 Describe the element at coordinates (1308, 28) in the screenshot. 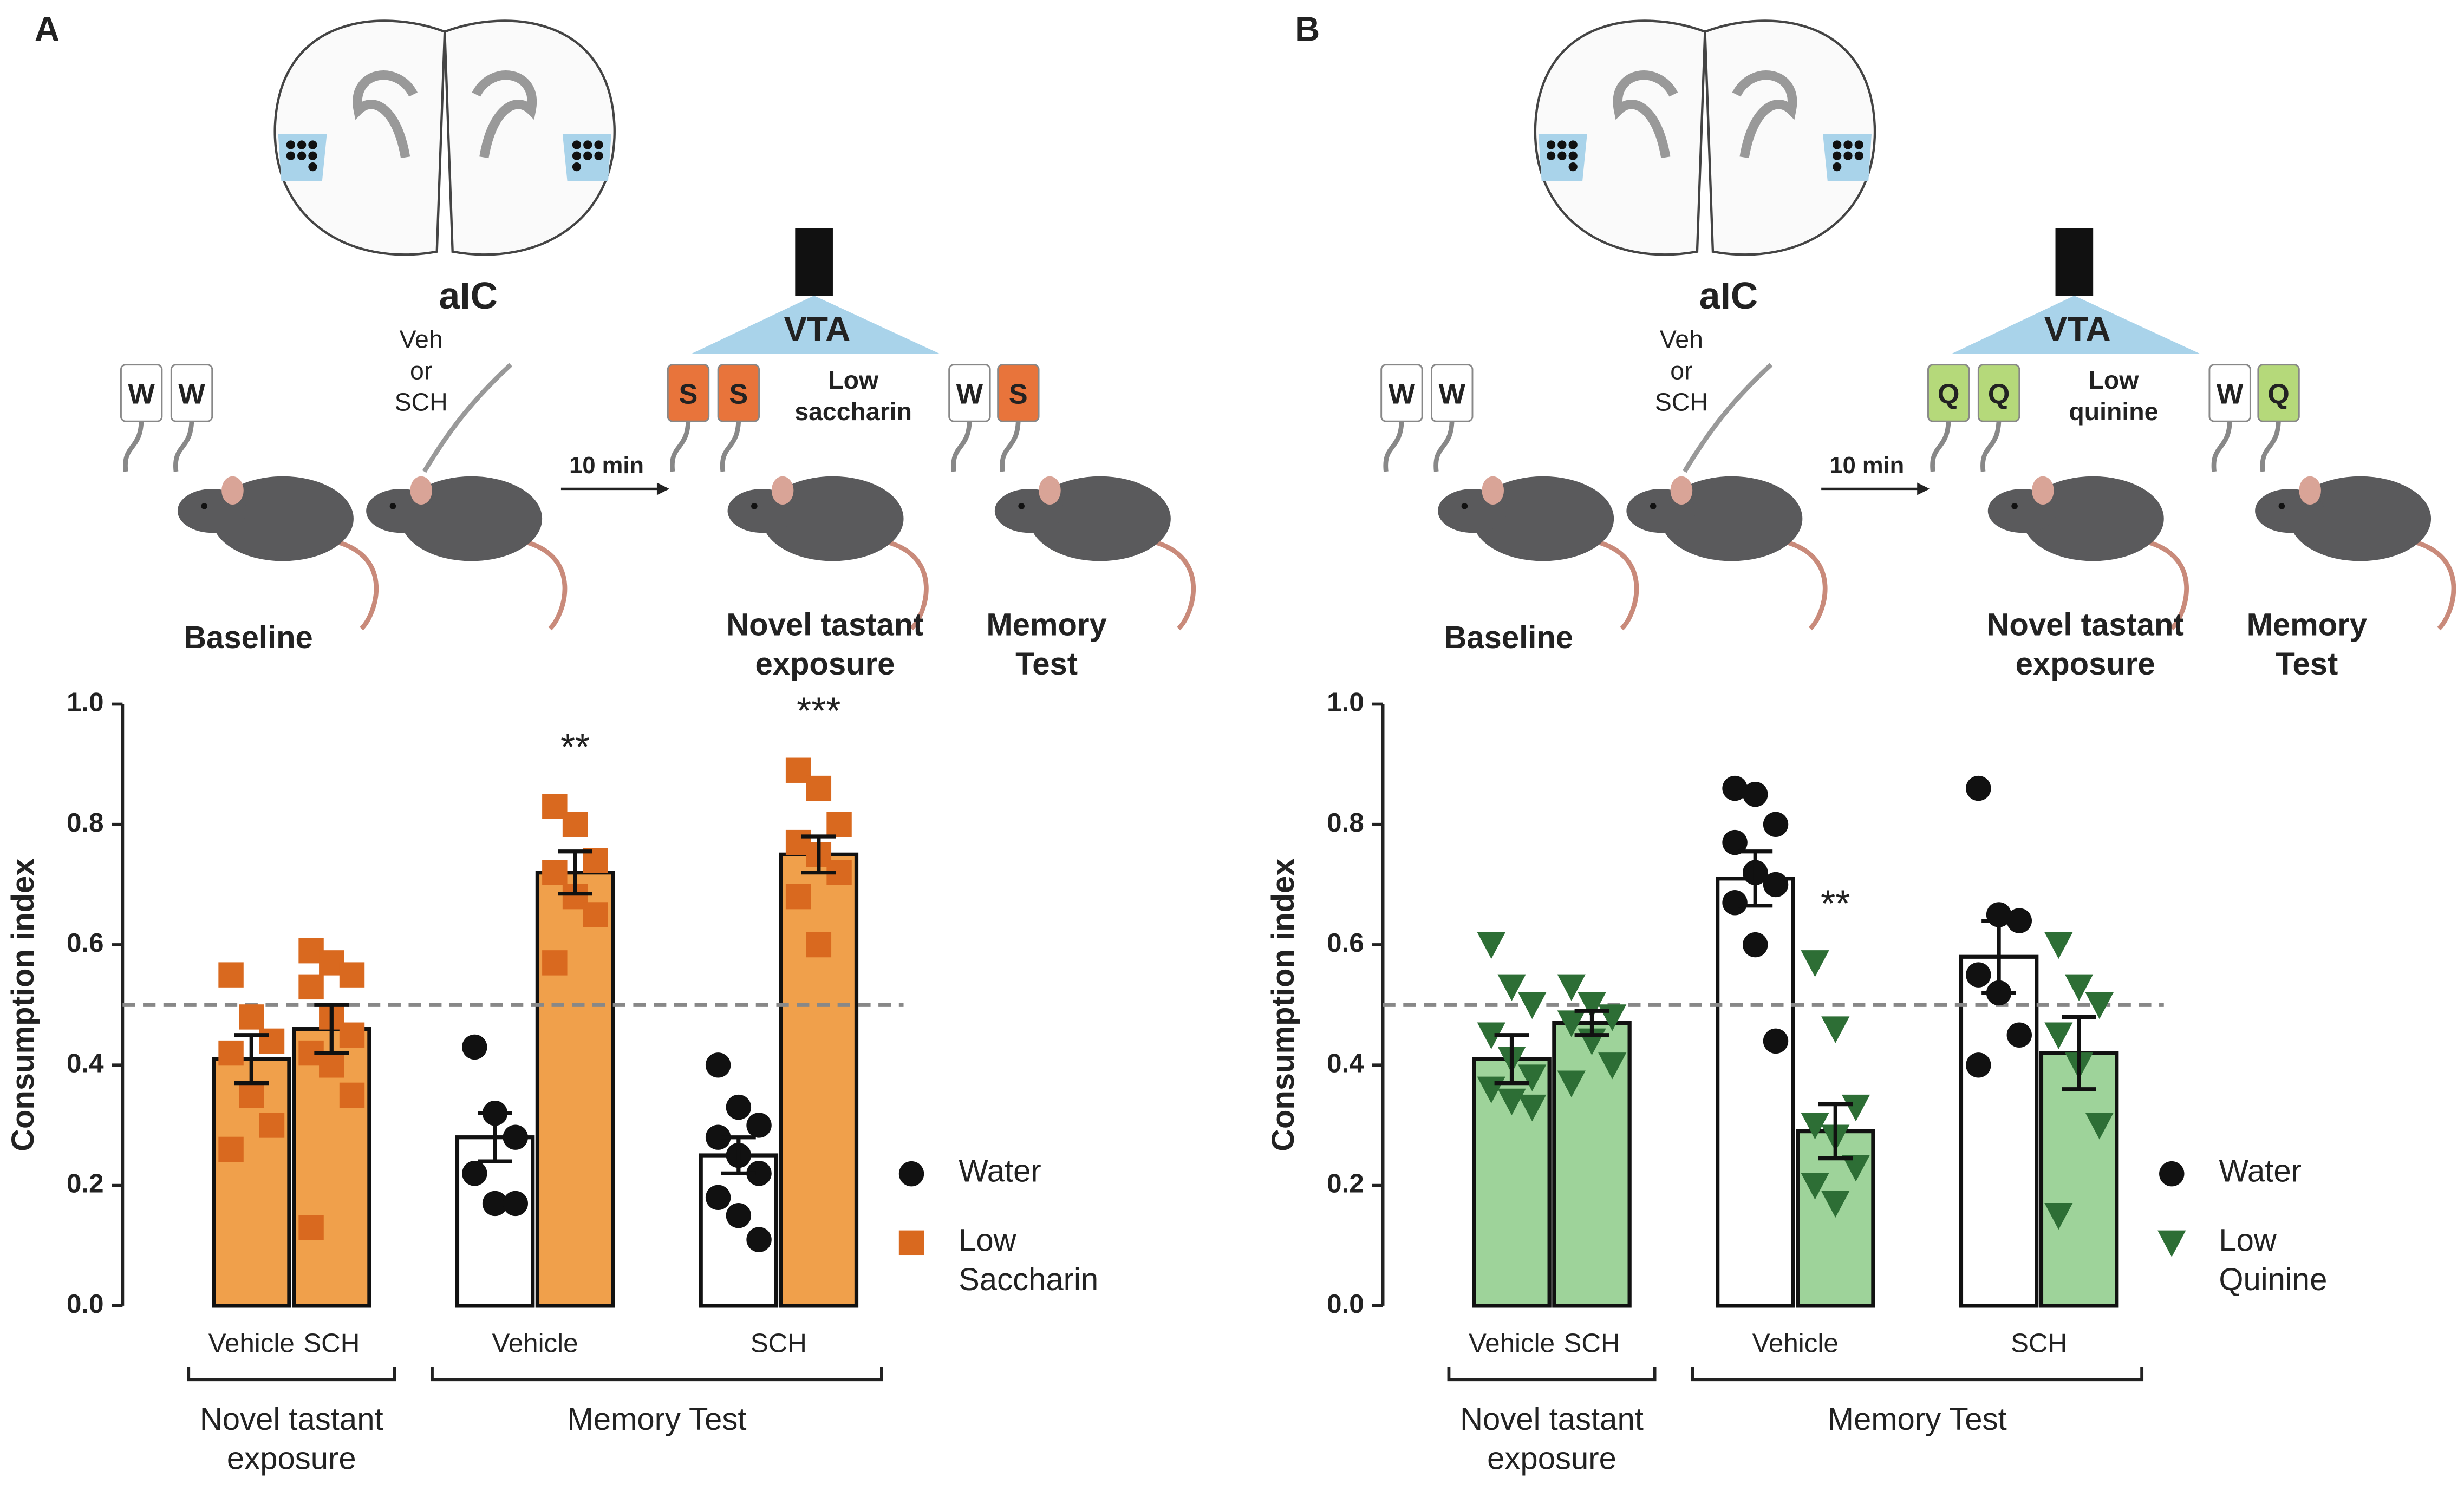

I see `panel-label: B` at that location.